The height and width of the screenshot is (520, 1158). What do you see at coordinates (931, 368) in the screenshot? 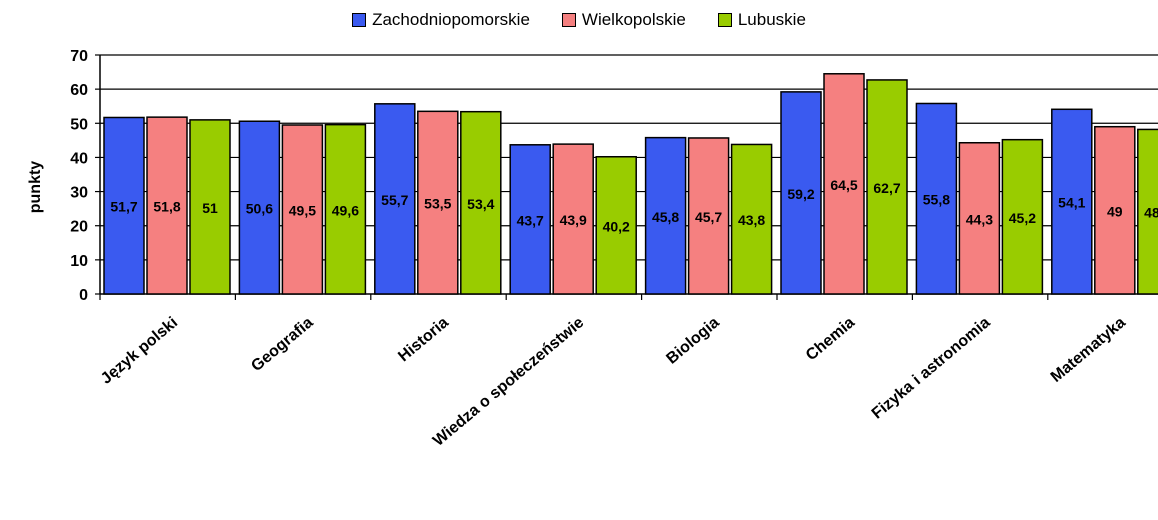
I see `x-category-label-6: Fizyka i astronomia` at bounding box center [931, 368].